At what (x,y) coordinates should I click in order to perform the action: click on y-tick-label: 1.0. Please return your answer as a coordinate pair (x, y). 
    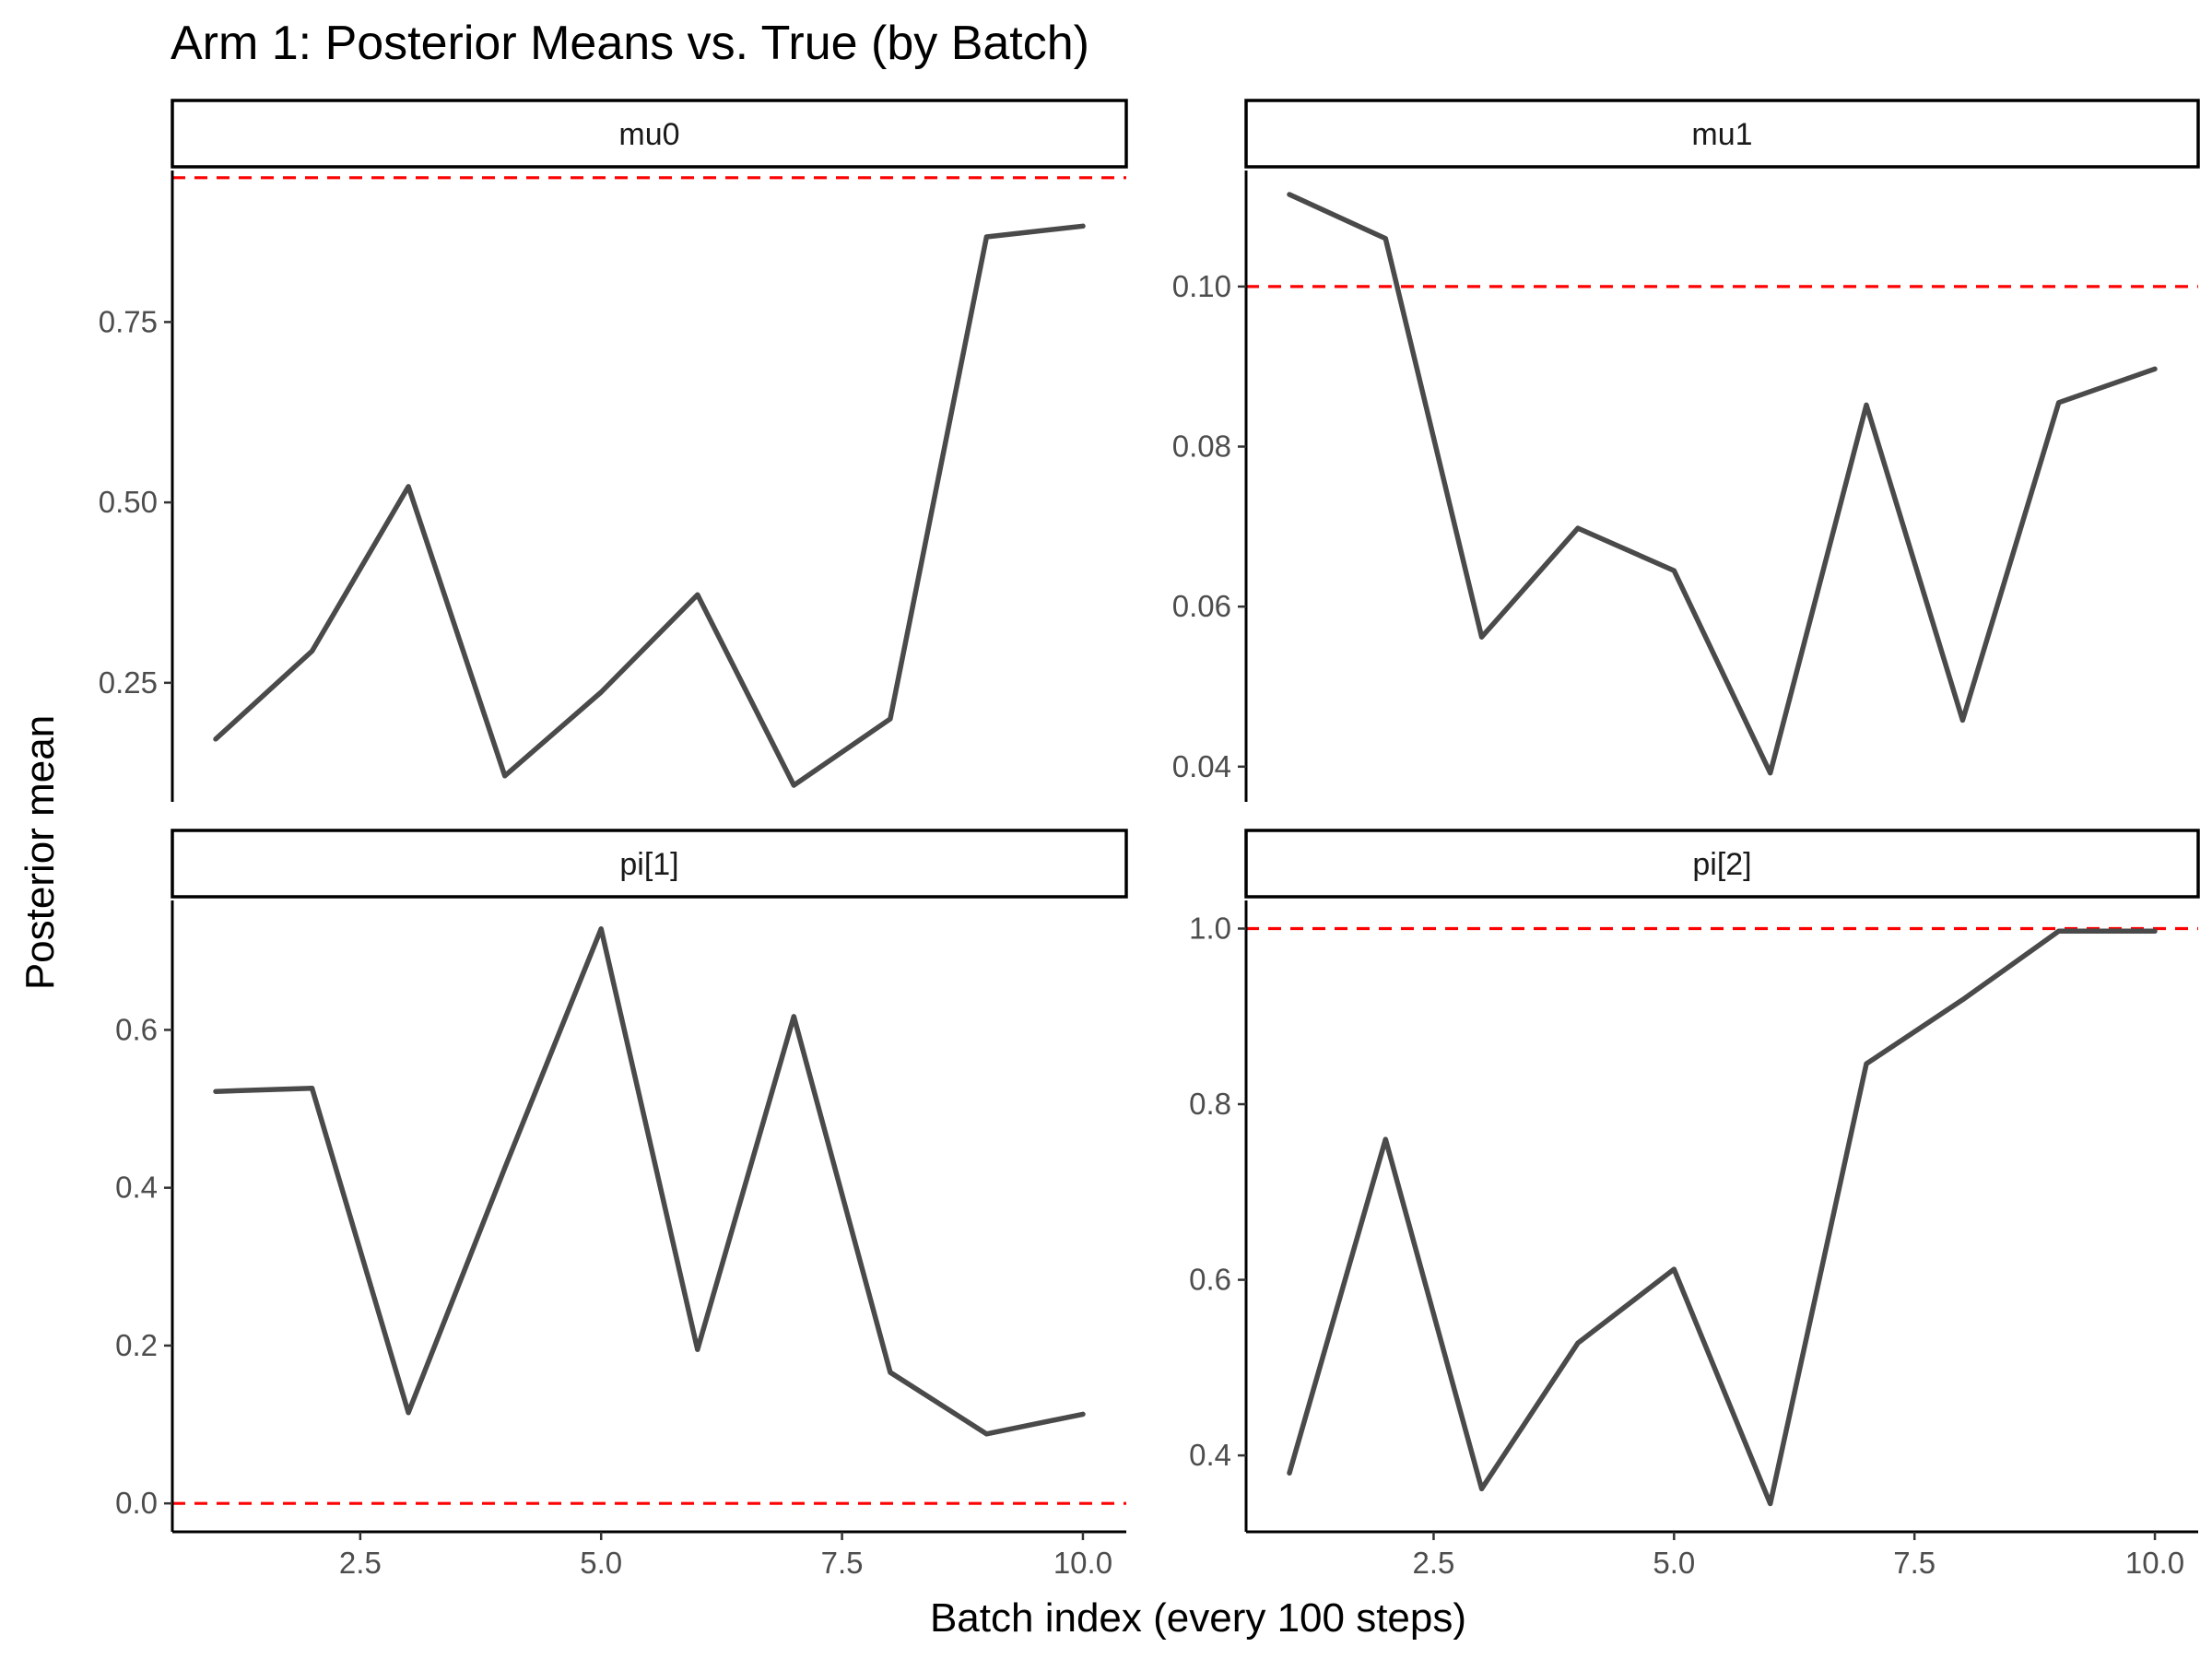
    Looking at the image, I should click on (1210, 928).